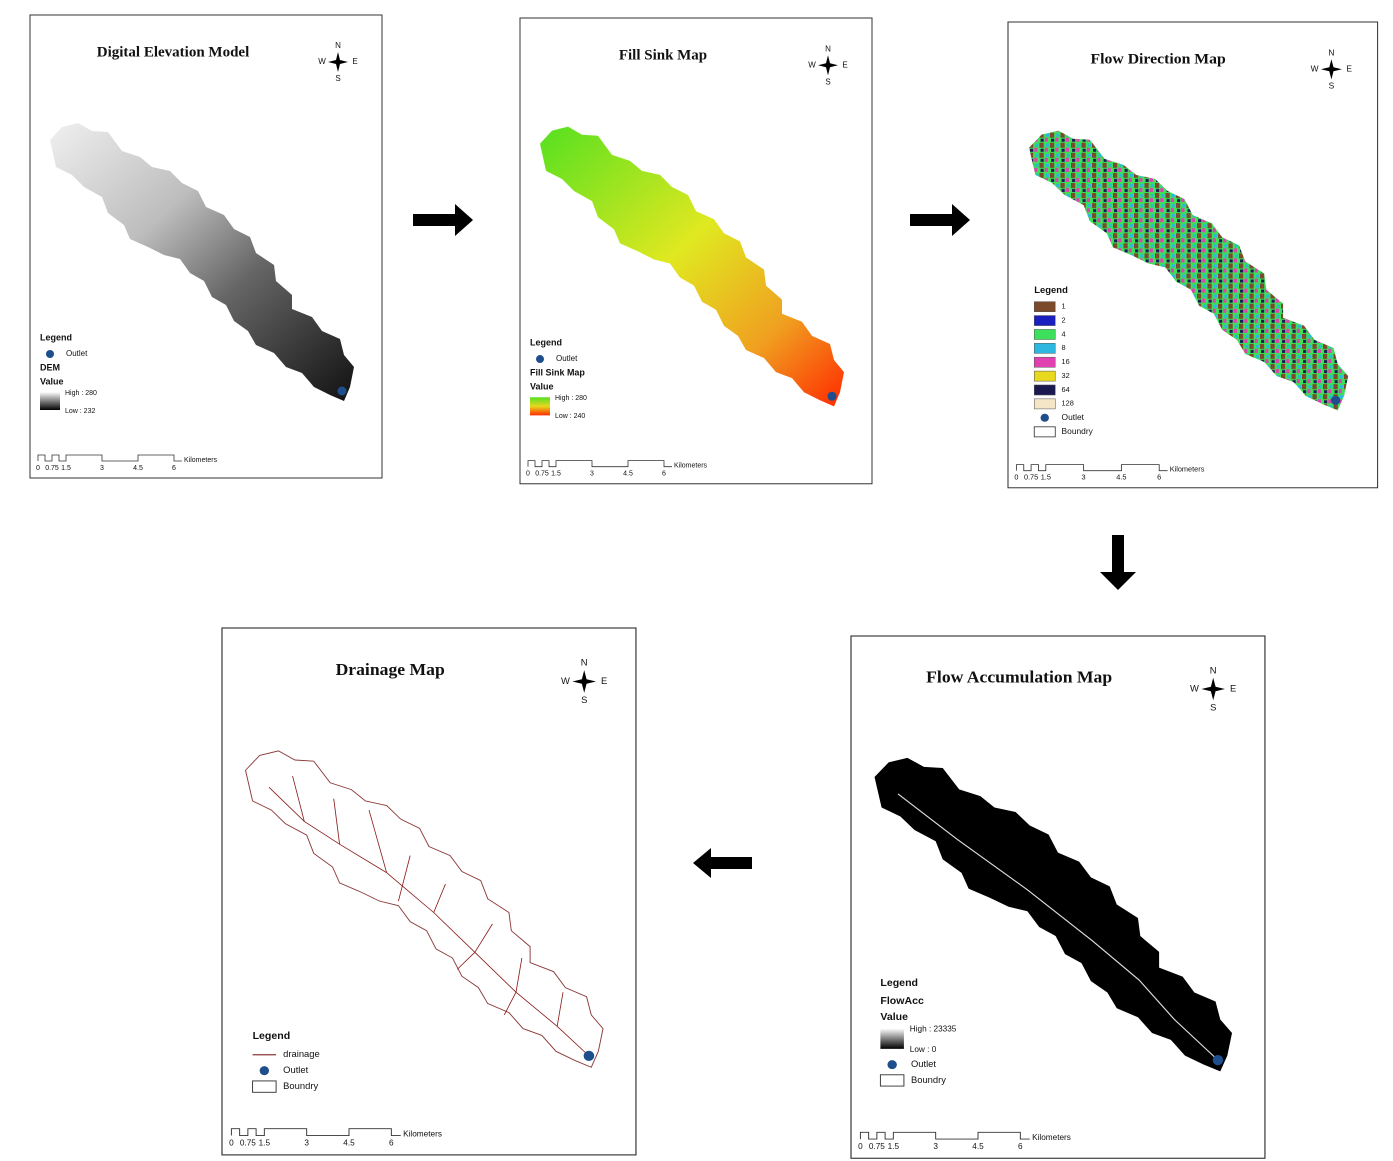 The image size is (1393, 1161). Describe the element at coordinates (1064, 333) in the screenshot. I see `legend-label: 4` at that location.